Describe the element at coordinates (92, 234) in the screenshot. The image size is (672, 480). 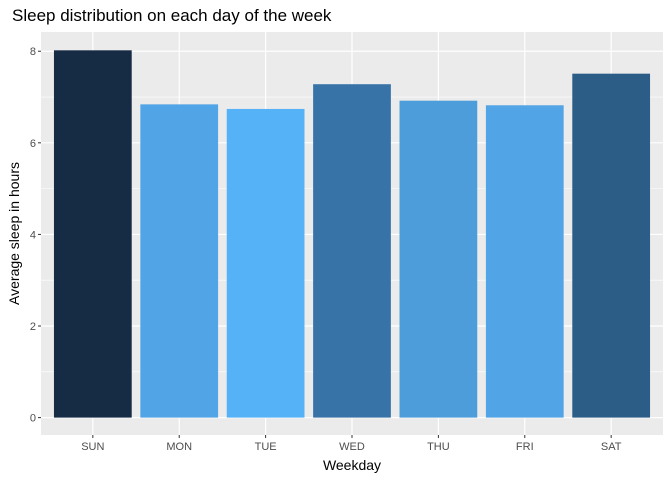
I see `bar-sun` at that location.